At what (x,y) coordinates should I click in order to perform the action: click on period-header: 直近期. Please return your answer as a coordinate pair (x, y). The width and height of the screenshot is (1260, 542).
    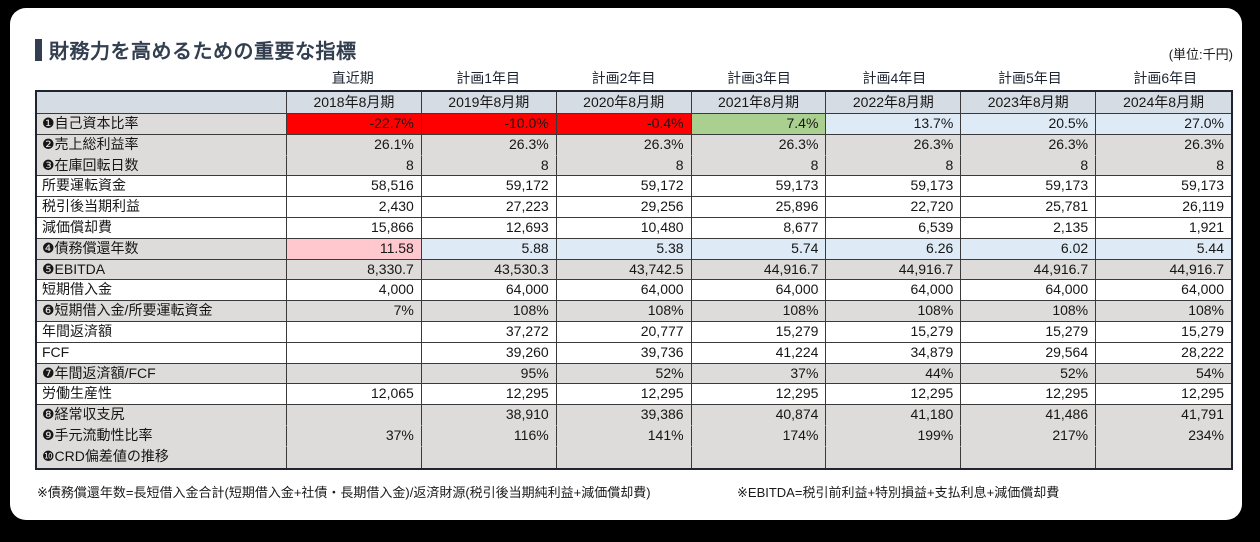
    Looking at the image, I should click on (352, 77).